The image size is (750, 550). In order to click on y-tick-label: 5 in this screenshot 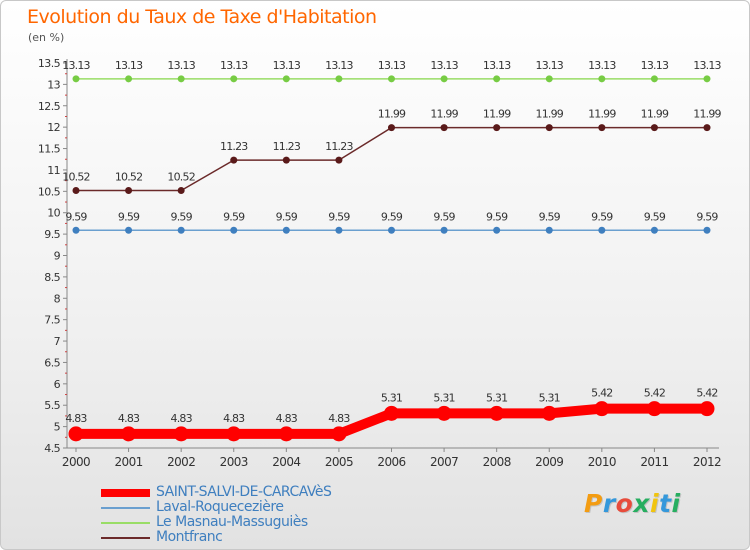, I will do `click(57, 427)`.